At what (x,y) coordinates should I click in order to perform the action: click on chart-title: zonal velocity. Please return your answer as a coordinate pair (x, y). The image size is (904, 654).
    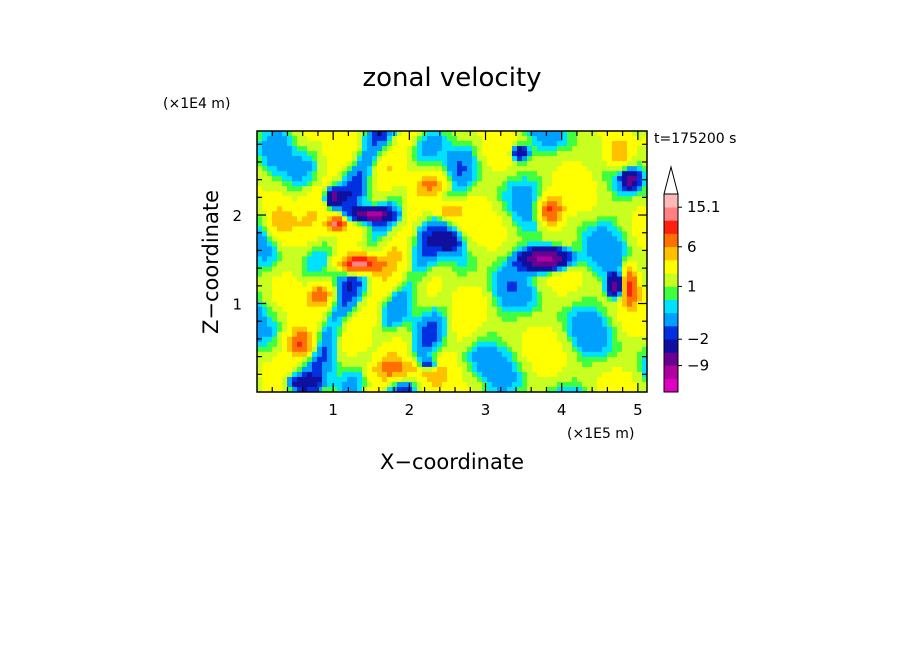
    Looking at the image, I should click on (451, 78).